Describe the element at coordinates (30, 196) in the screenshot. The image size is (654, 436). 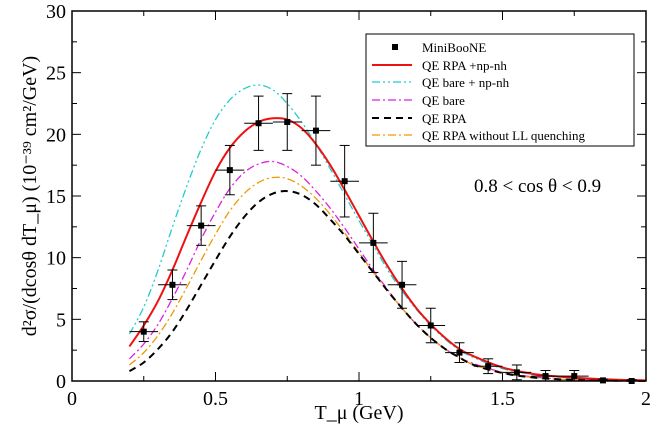
I see `y-axis-title: d²σ/(dcosθ dT_μ) (10⁻³⁹ cm²/GeV)` at that location.